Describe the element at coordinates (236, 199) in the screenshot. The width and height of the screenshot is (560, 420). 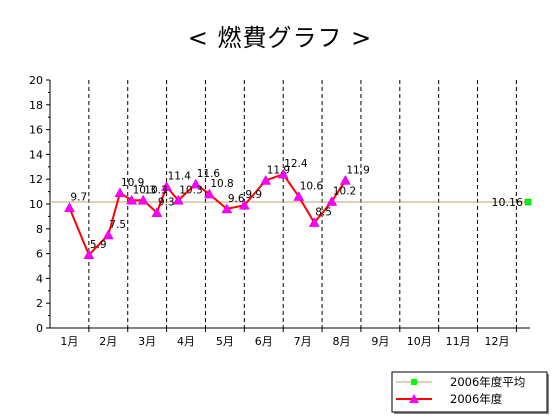
I see `data-label: 9.6` at that location.